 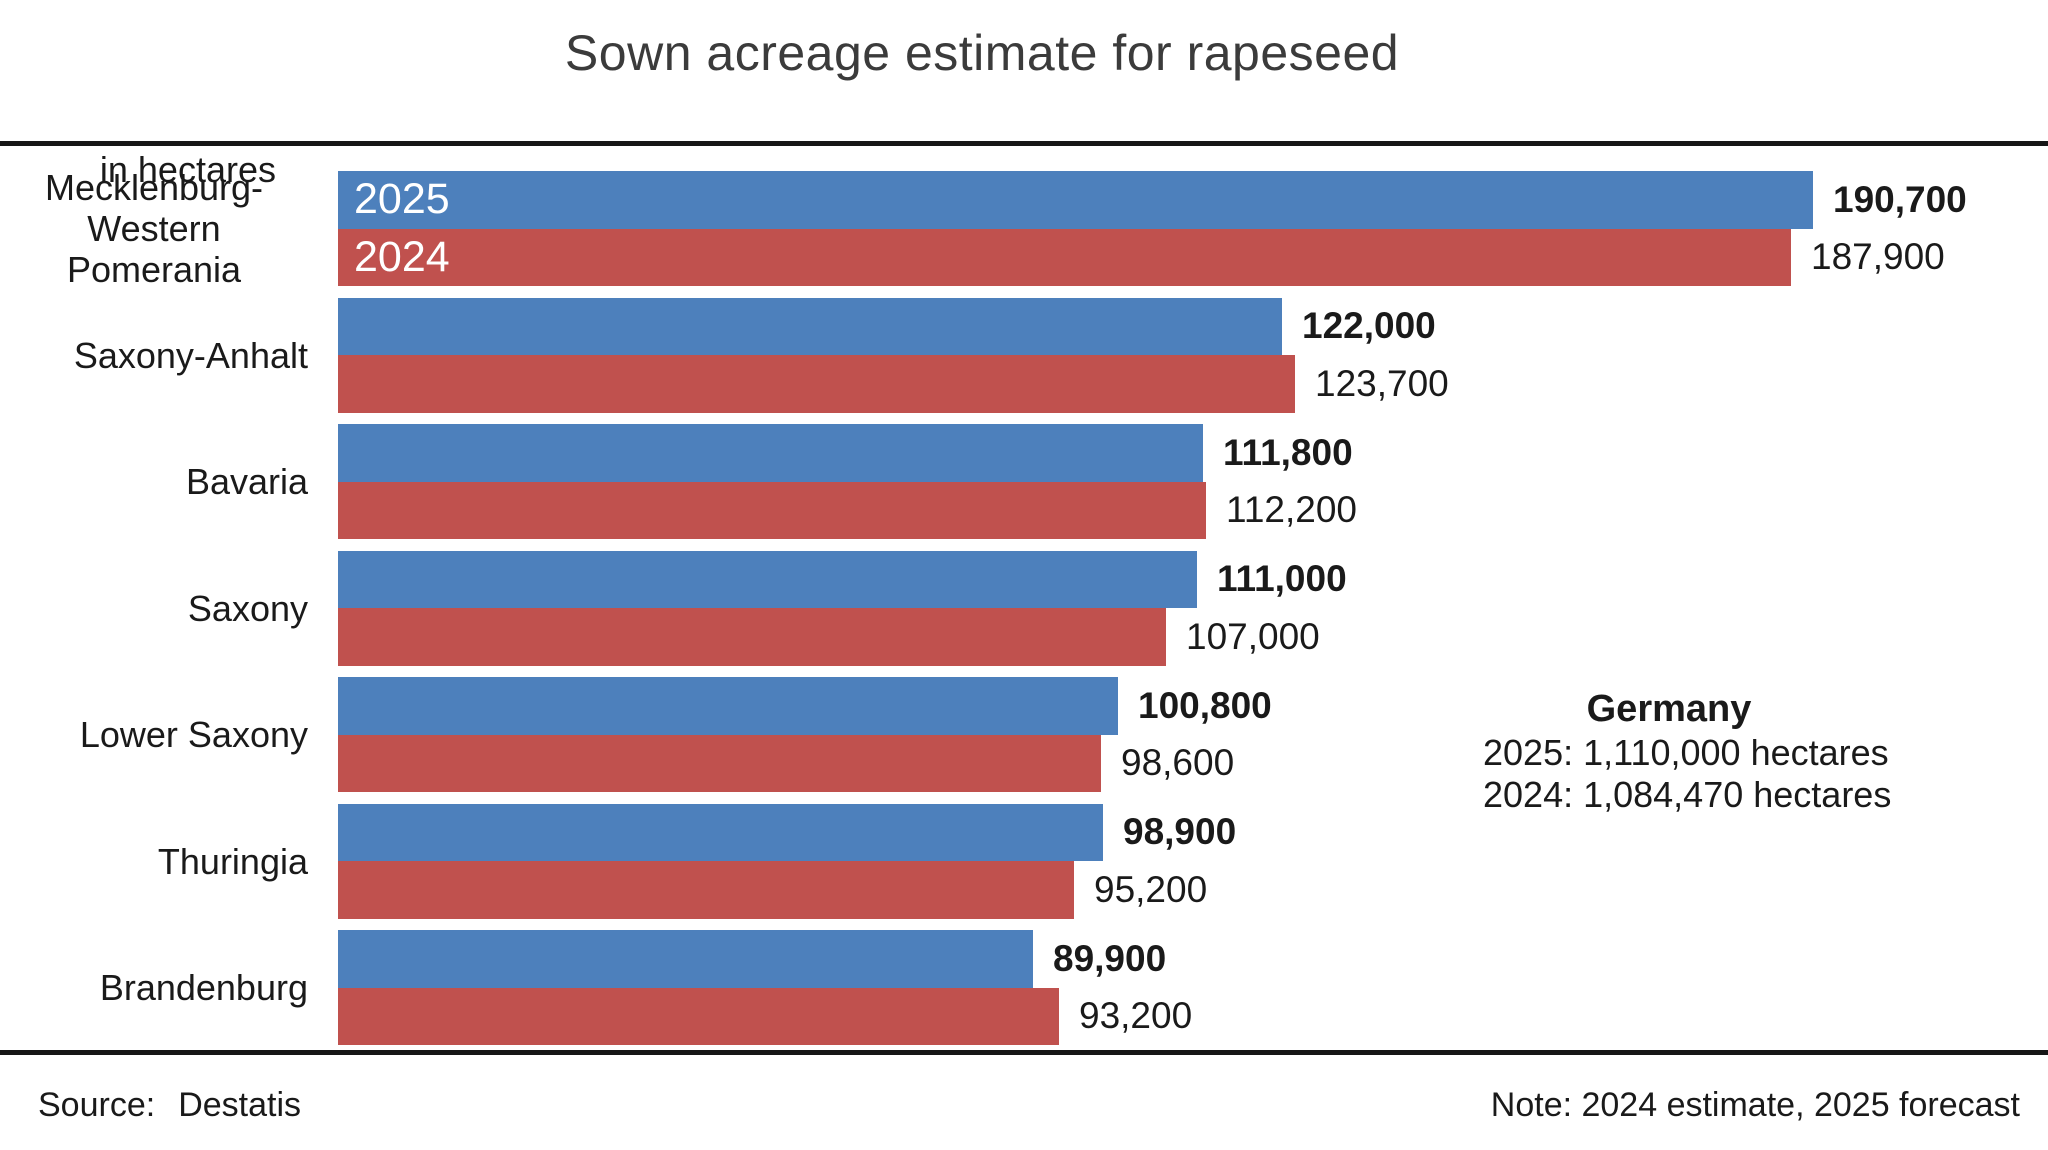 I want to click on category-label: Lower Saxony, so click(x=154, y=734).